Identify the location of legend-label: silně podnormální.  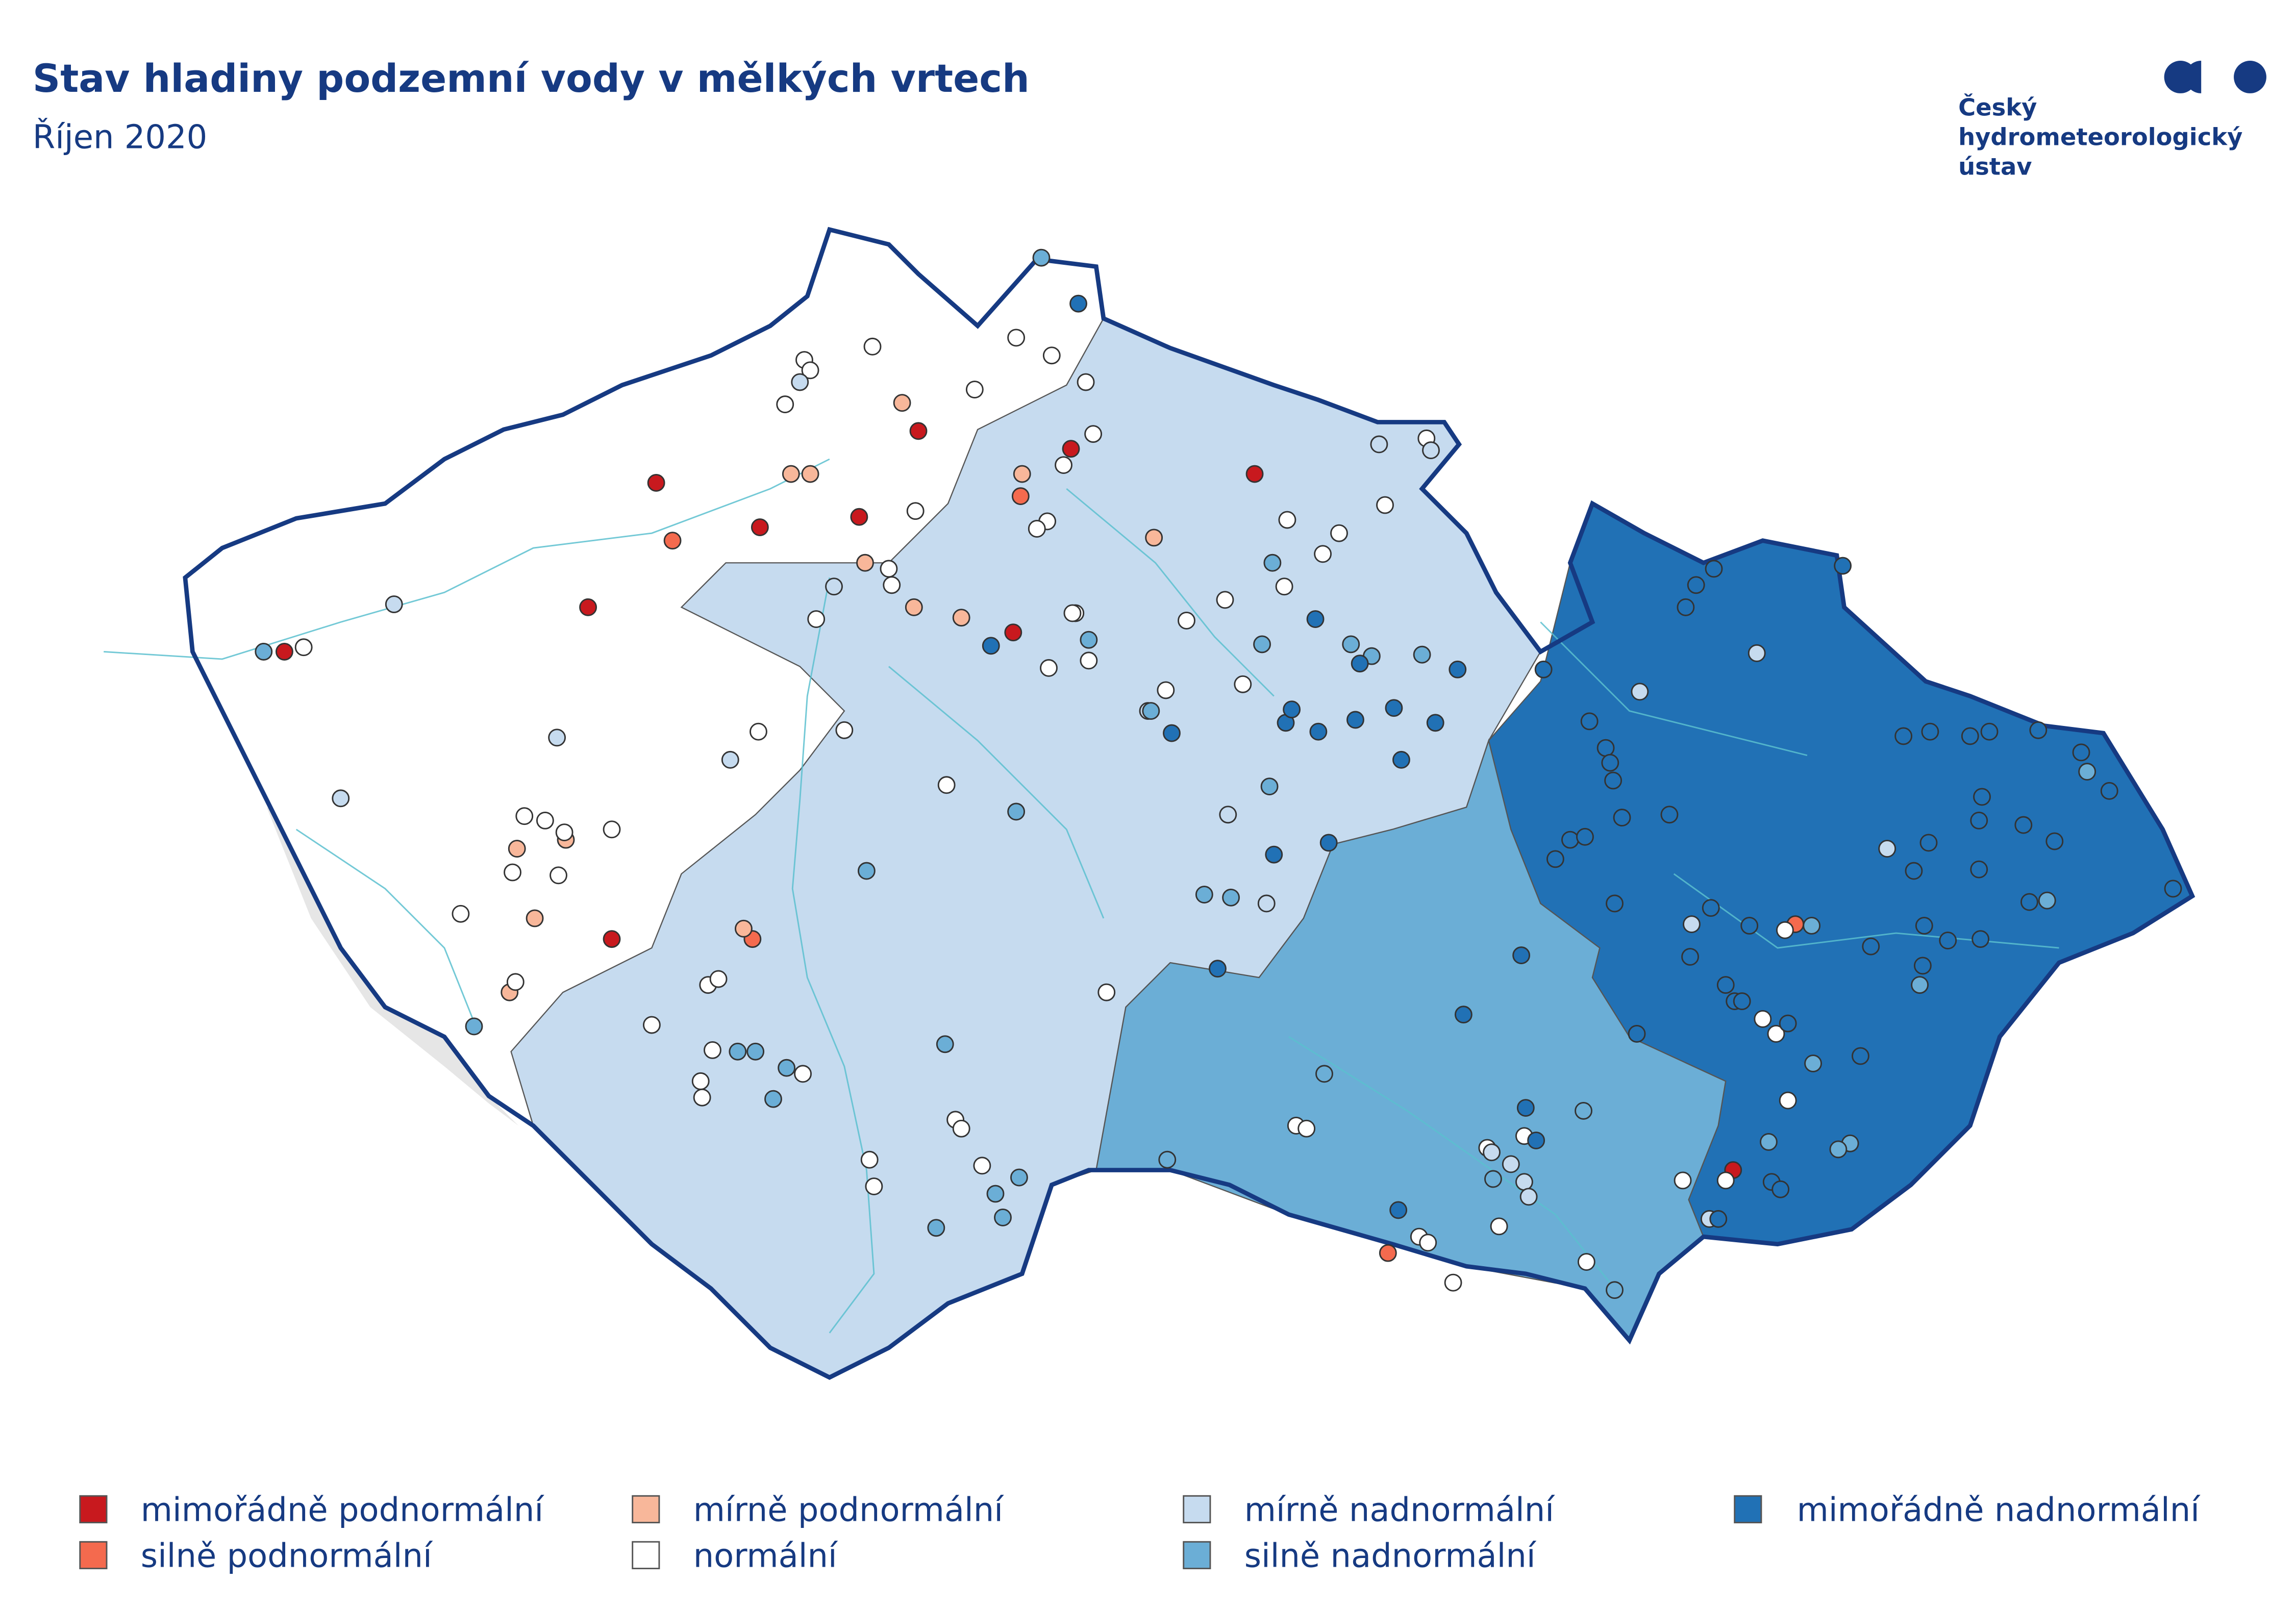
(287, 1556).